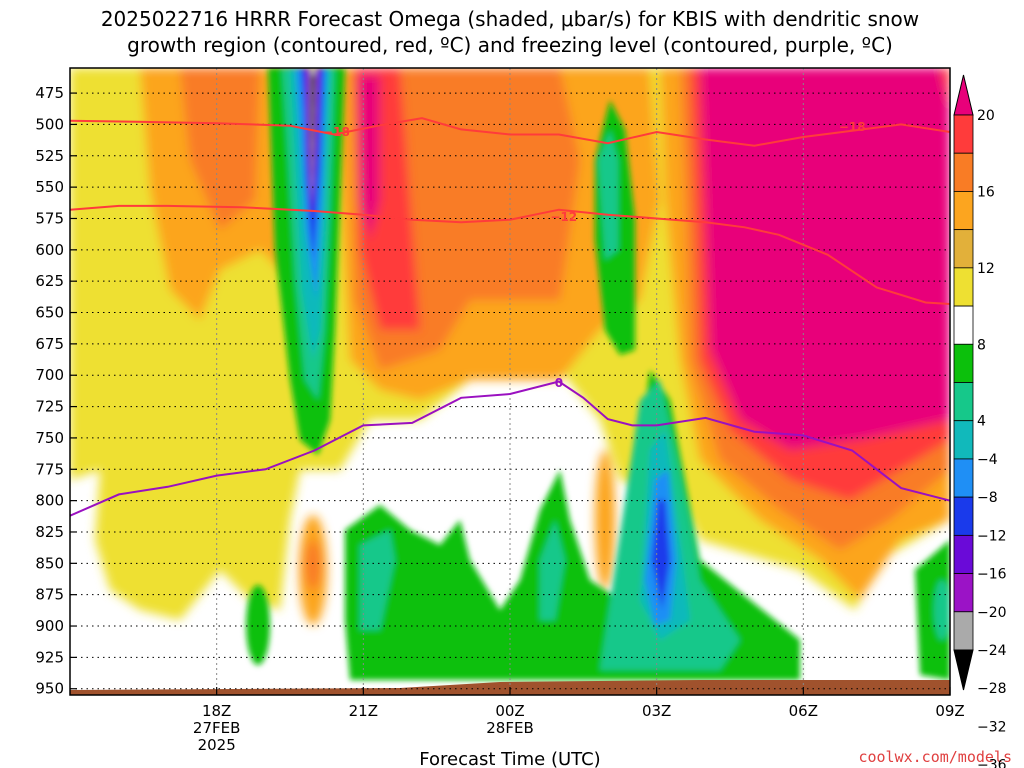 The width and height of the screenshot is (1024, 768). I want to click on y-tick-label: 925, so click(49, 657).